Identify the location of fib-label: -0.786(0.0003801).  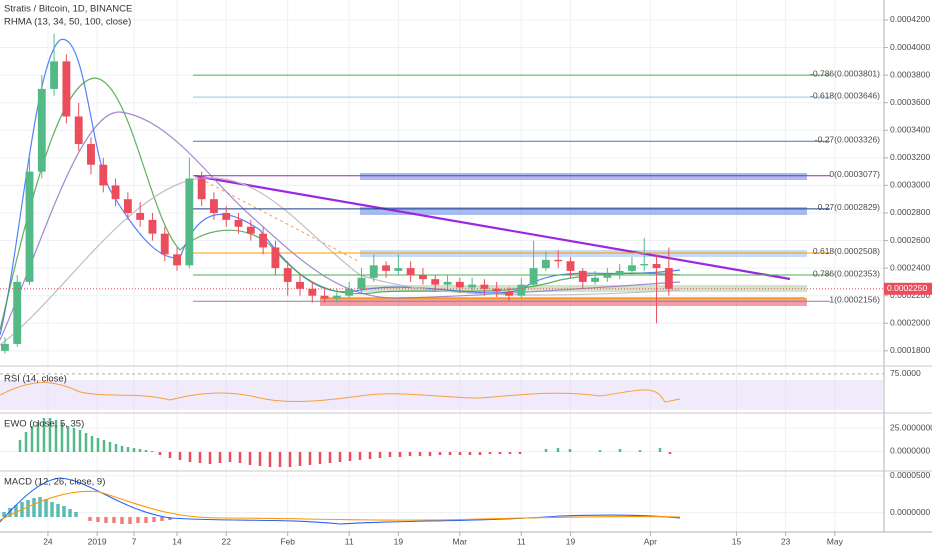
(845, 73).